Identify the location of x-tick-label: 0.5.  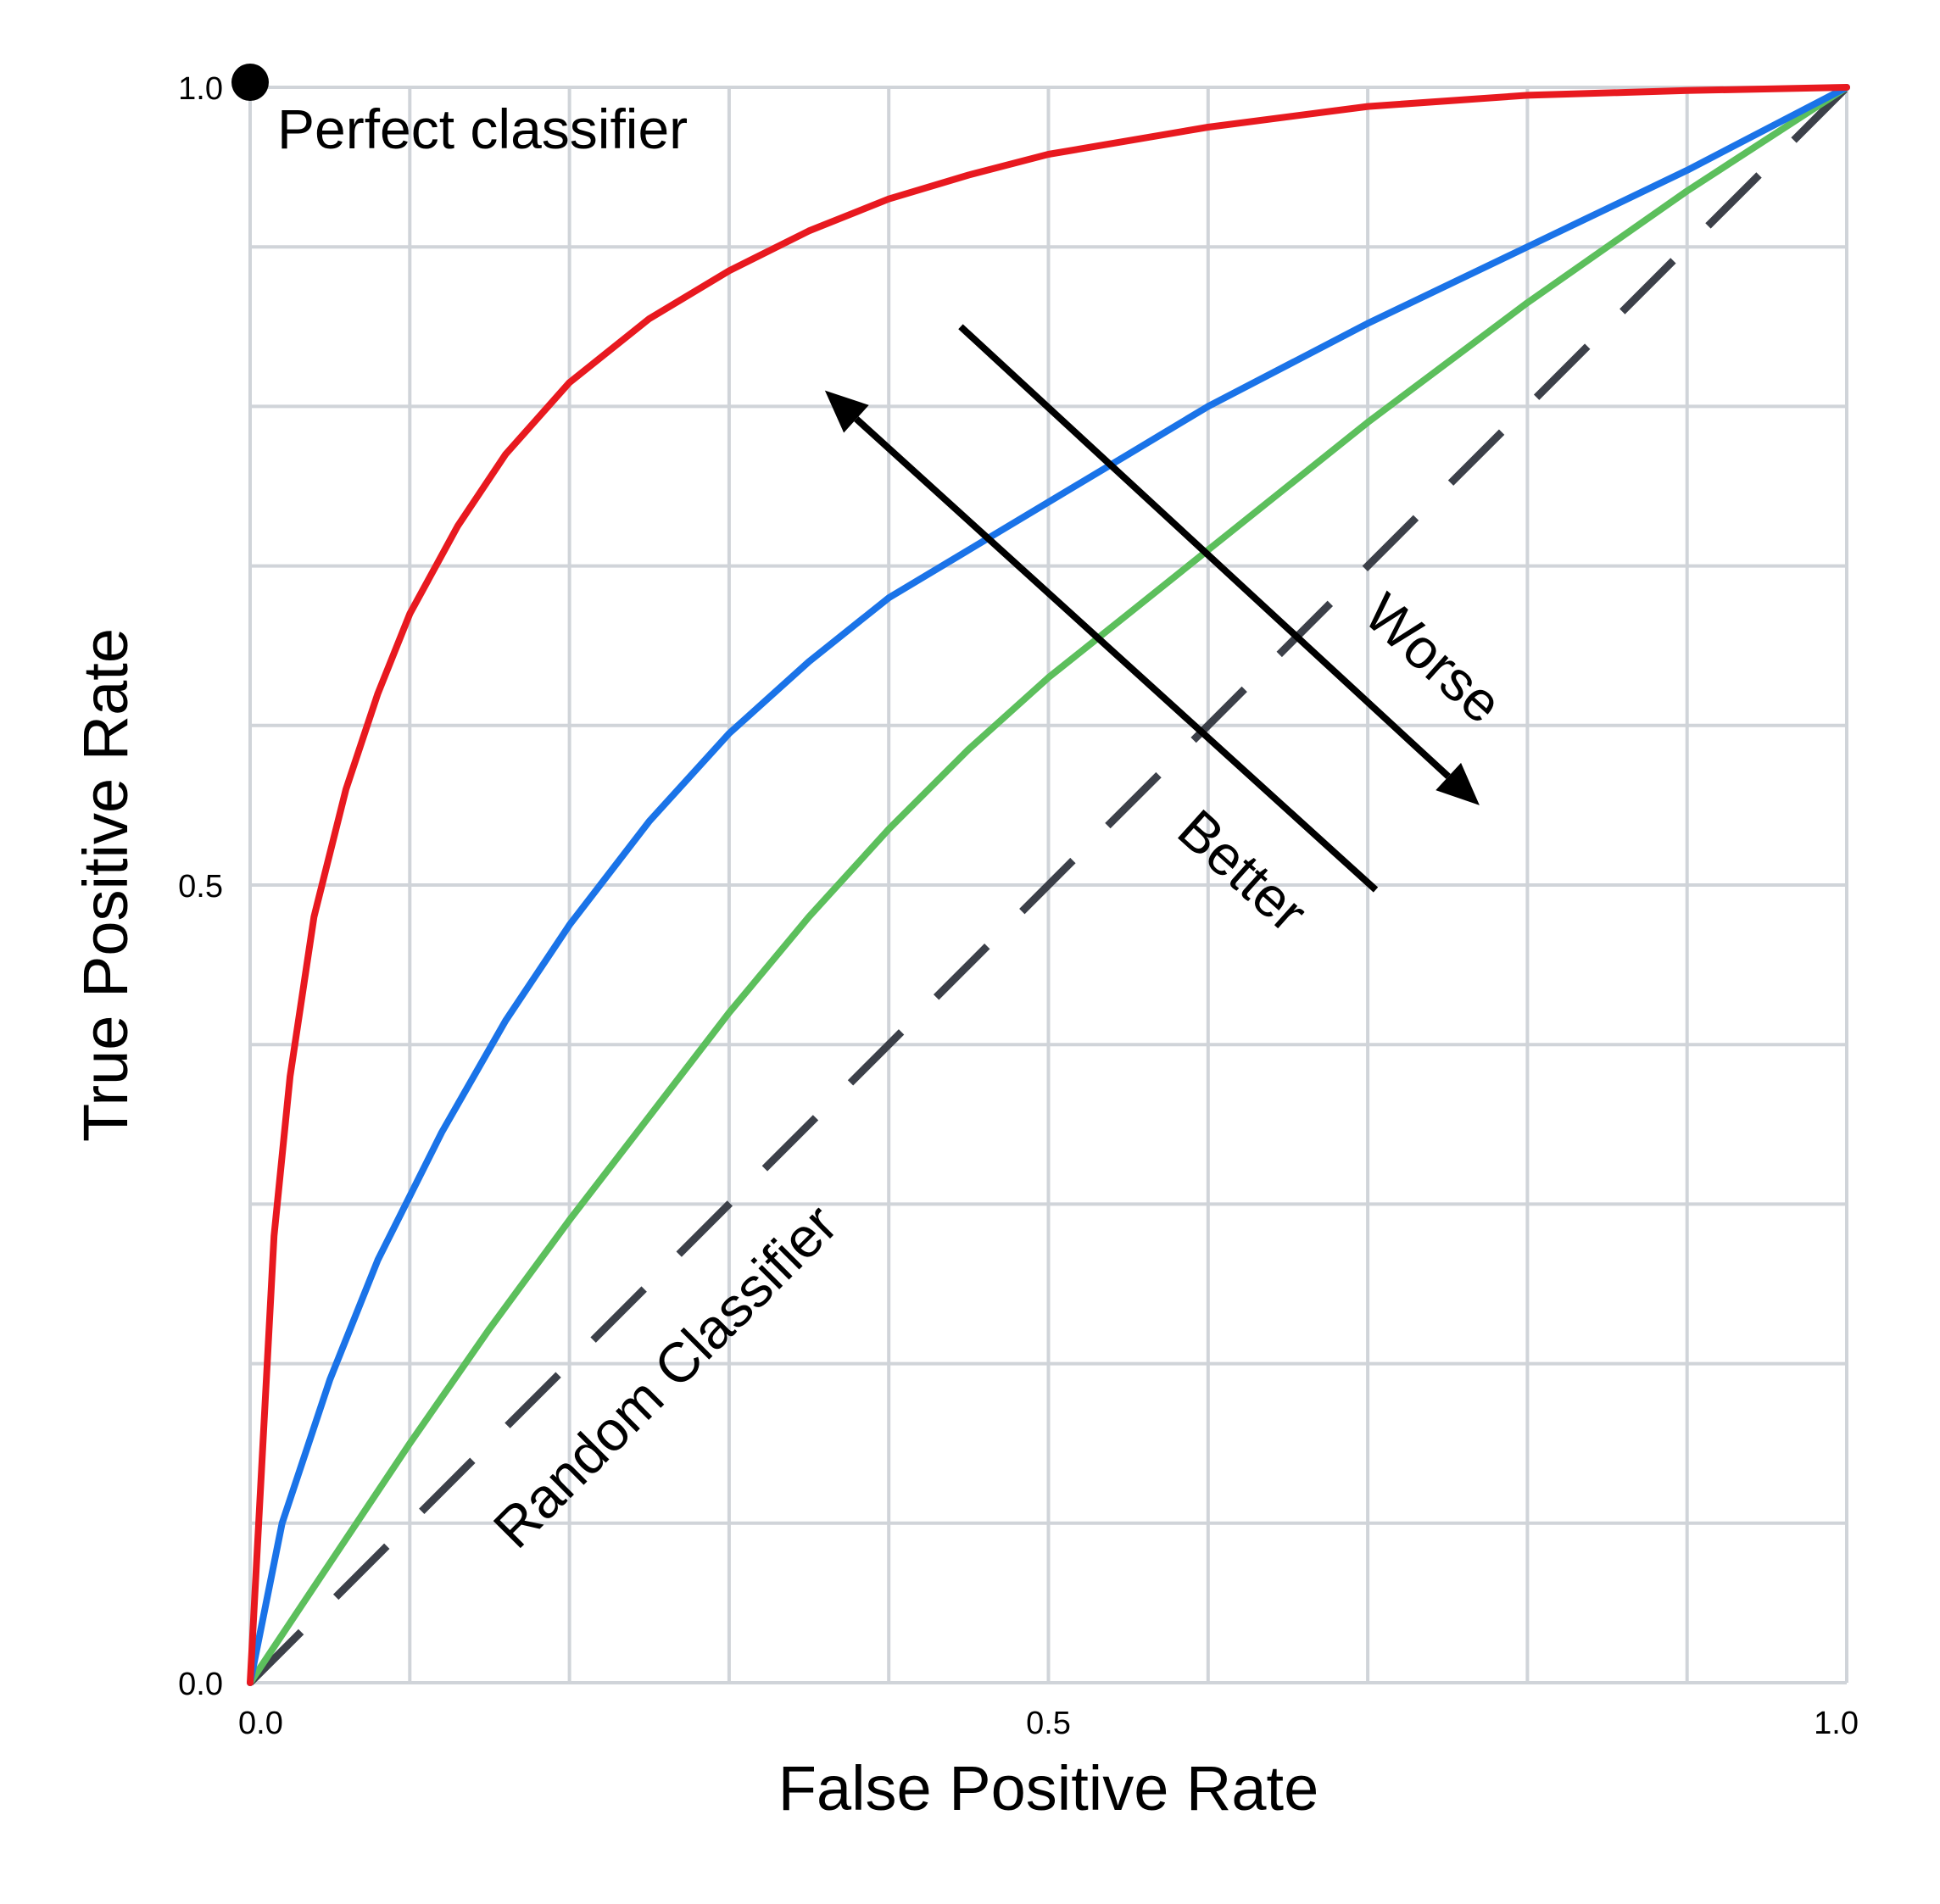
(1048, 1724).